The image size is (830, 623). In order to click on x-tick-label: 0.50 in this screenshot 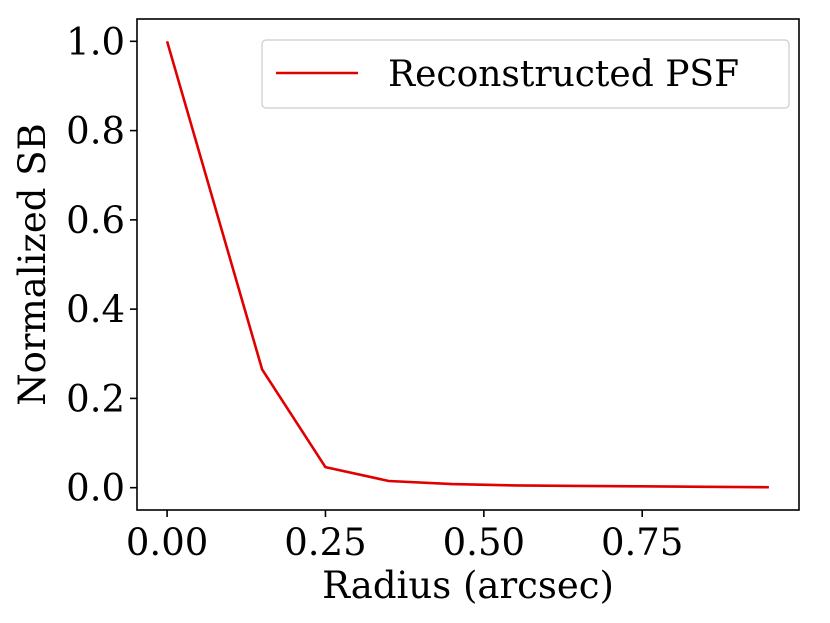, I will do `click(484, 542)`.